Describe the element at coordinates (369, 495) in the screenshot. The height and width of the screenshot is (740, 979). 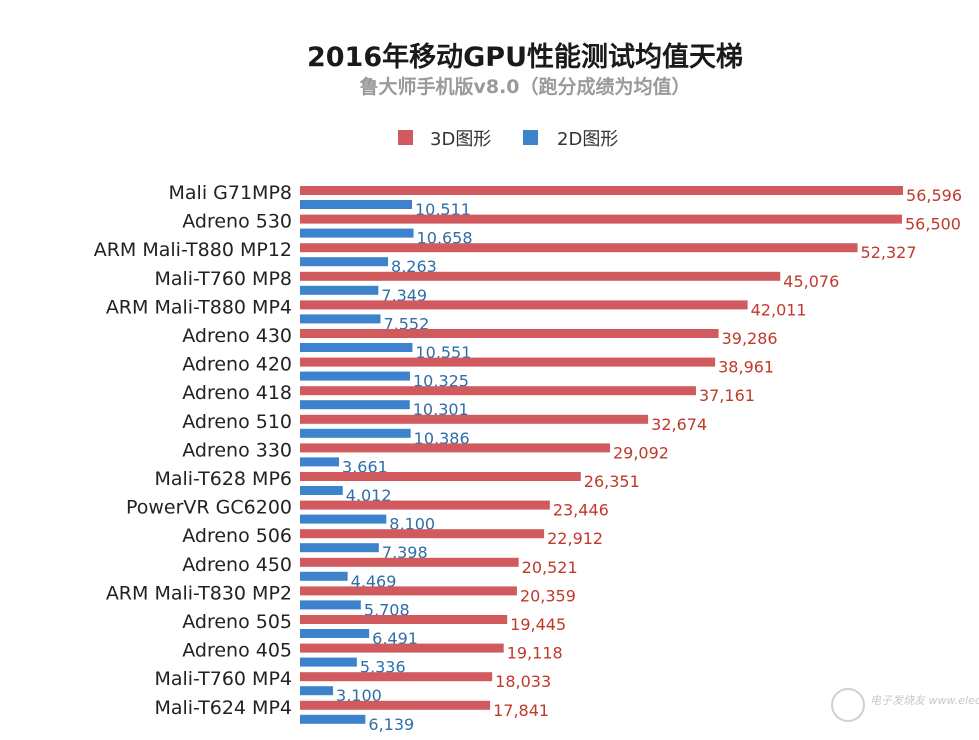
I see `data-label-2d: 4,012` at that location.